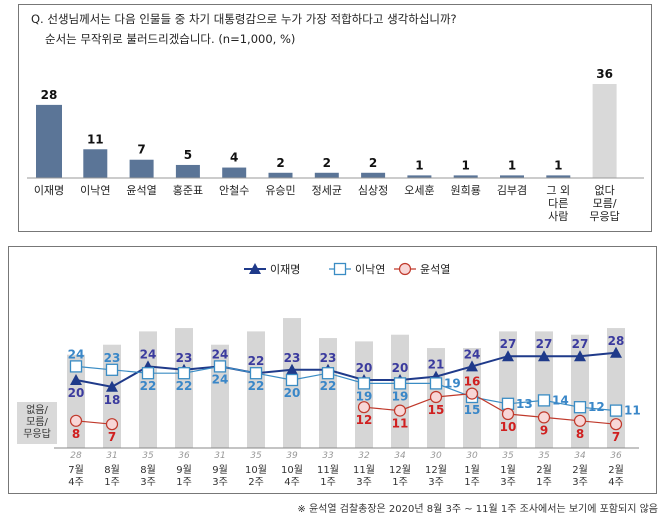  I want to click on data-label-이낙연: 14, so click(560, 400).